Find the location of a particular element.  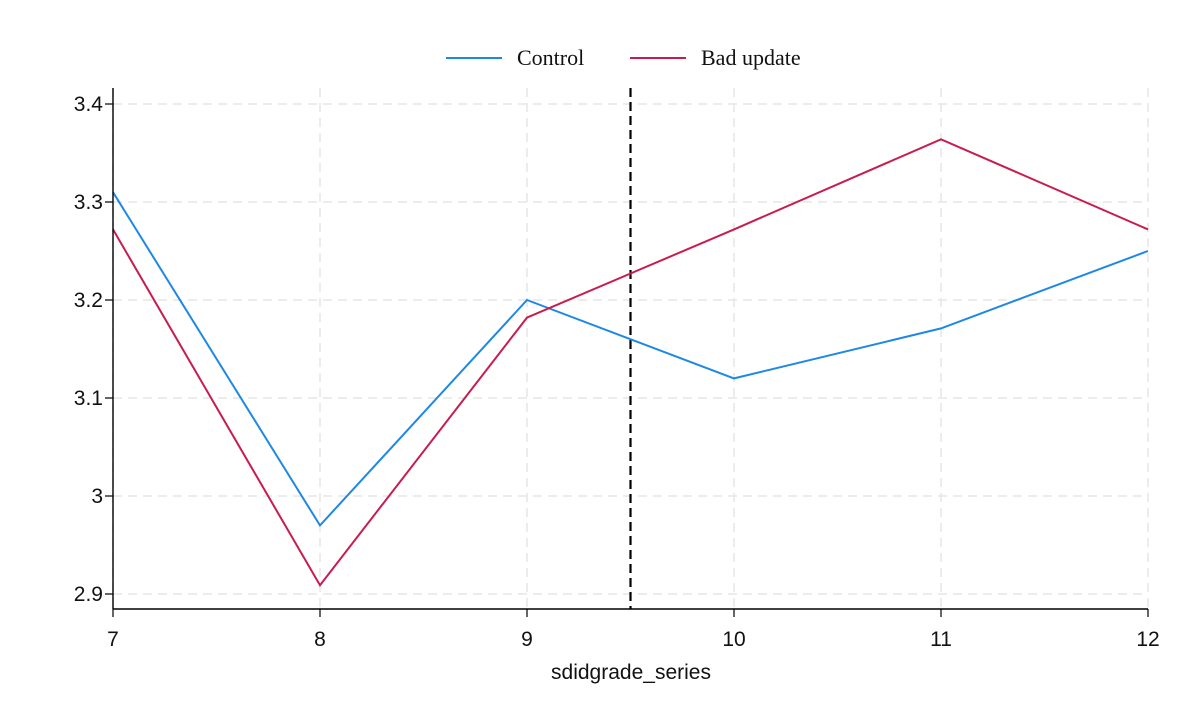

x-tick-label: 12 is located at coordinates (1147, 639).